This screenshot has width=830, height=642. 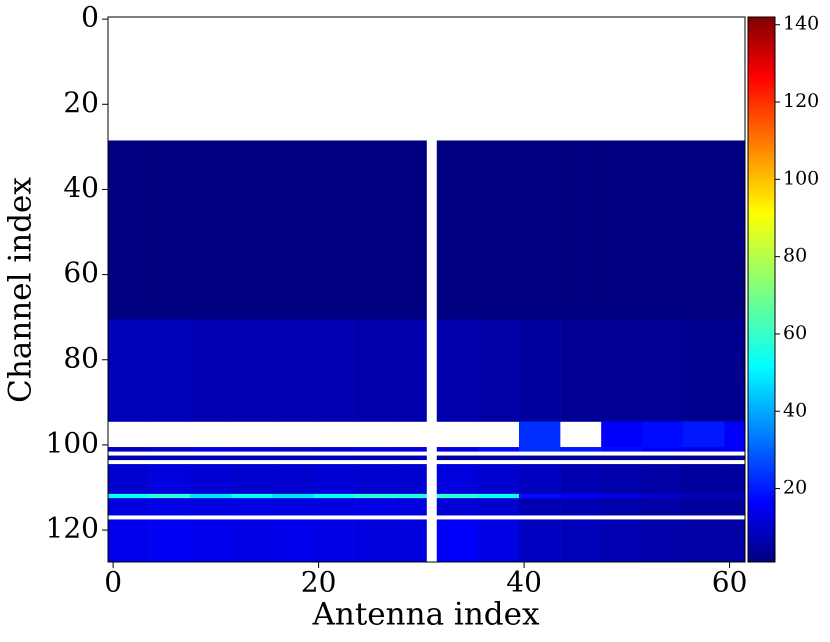 What do you see at coordinates (21, 290) in the screenshot?
I see `y-axis-label: Channel index` at bounding box center [21, 290].